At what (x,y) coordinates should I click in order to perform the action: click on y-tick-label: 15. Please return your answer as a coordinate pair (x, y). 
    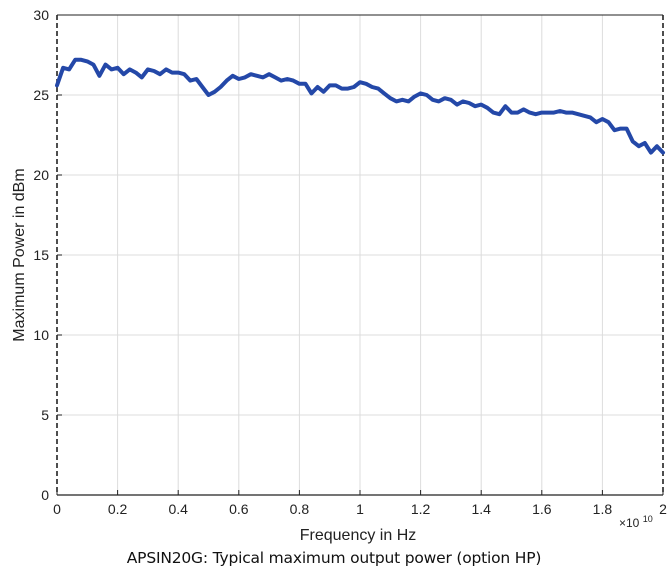
    Looking at the image, I should click on (41, 255).